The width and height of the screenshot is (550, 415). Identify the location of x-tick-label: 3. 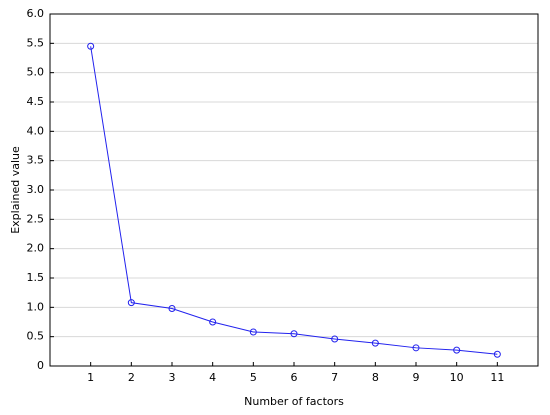
(172, 377).